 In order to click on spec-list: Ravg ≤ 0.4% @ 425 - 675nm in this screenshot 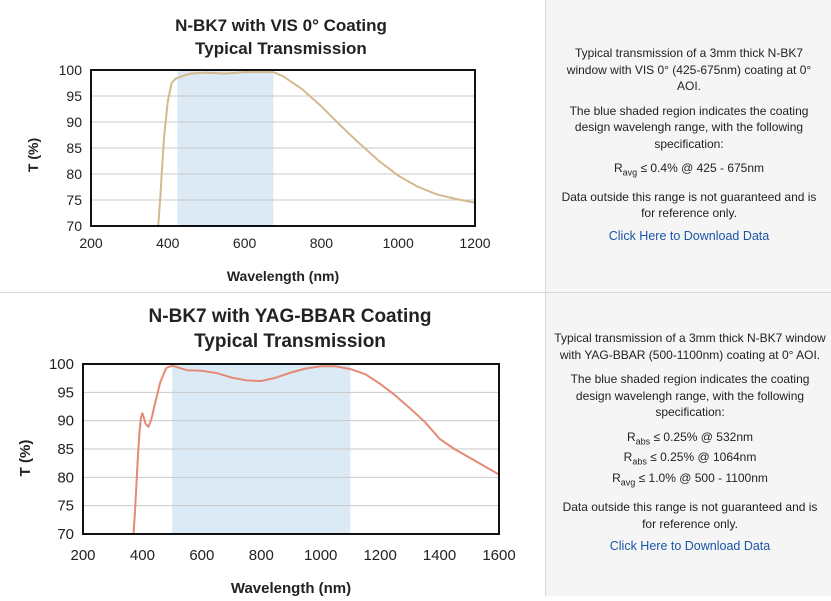, I will do `click(689, 170)`.